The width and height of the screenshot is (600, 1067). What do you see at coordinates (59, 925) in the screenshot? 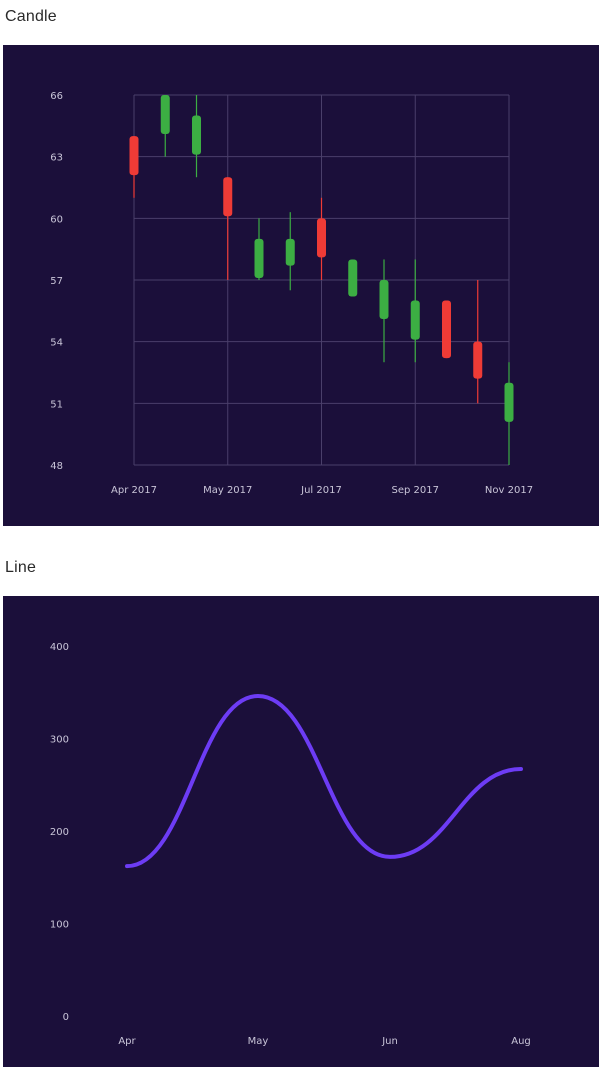
I see `line-y-tick-label: 100` at bounding box center [59, 925].